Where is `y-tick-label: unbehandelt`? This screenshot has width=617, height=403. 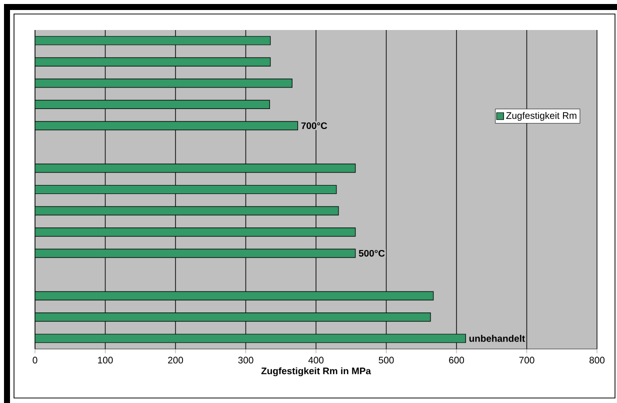
y-tick-label: unbehandelt is located at coordinates (497, 338).